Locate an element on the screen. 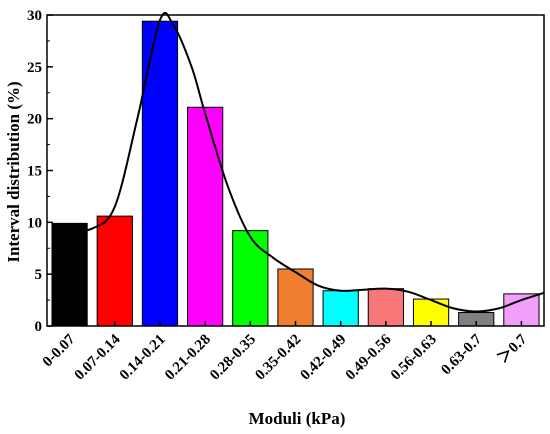  x-tick-label: 0.14-0.21 is located at coordinates (143, 358).